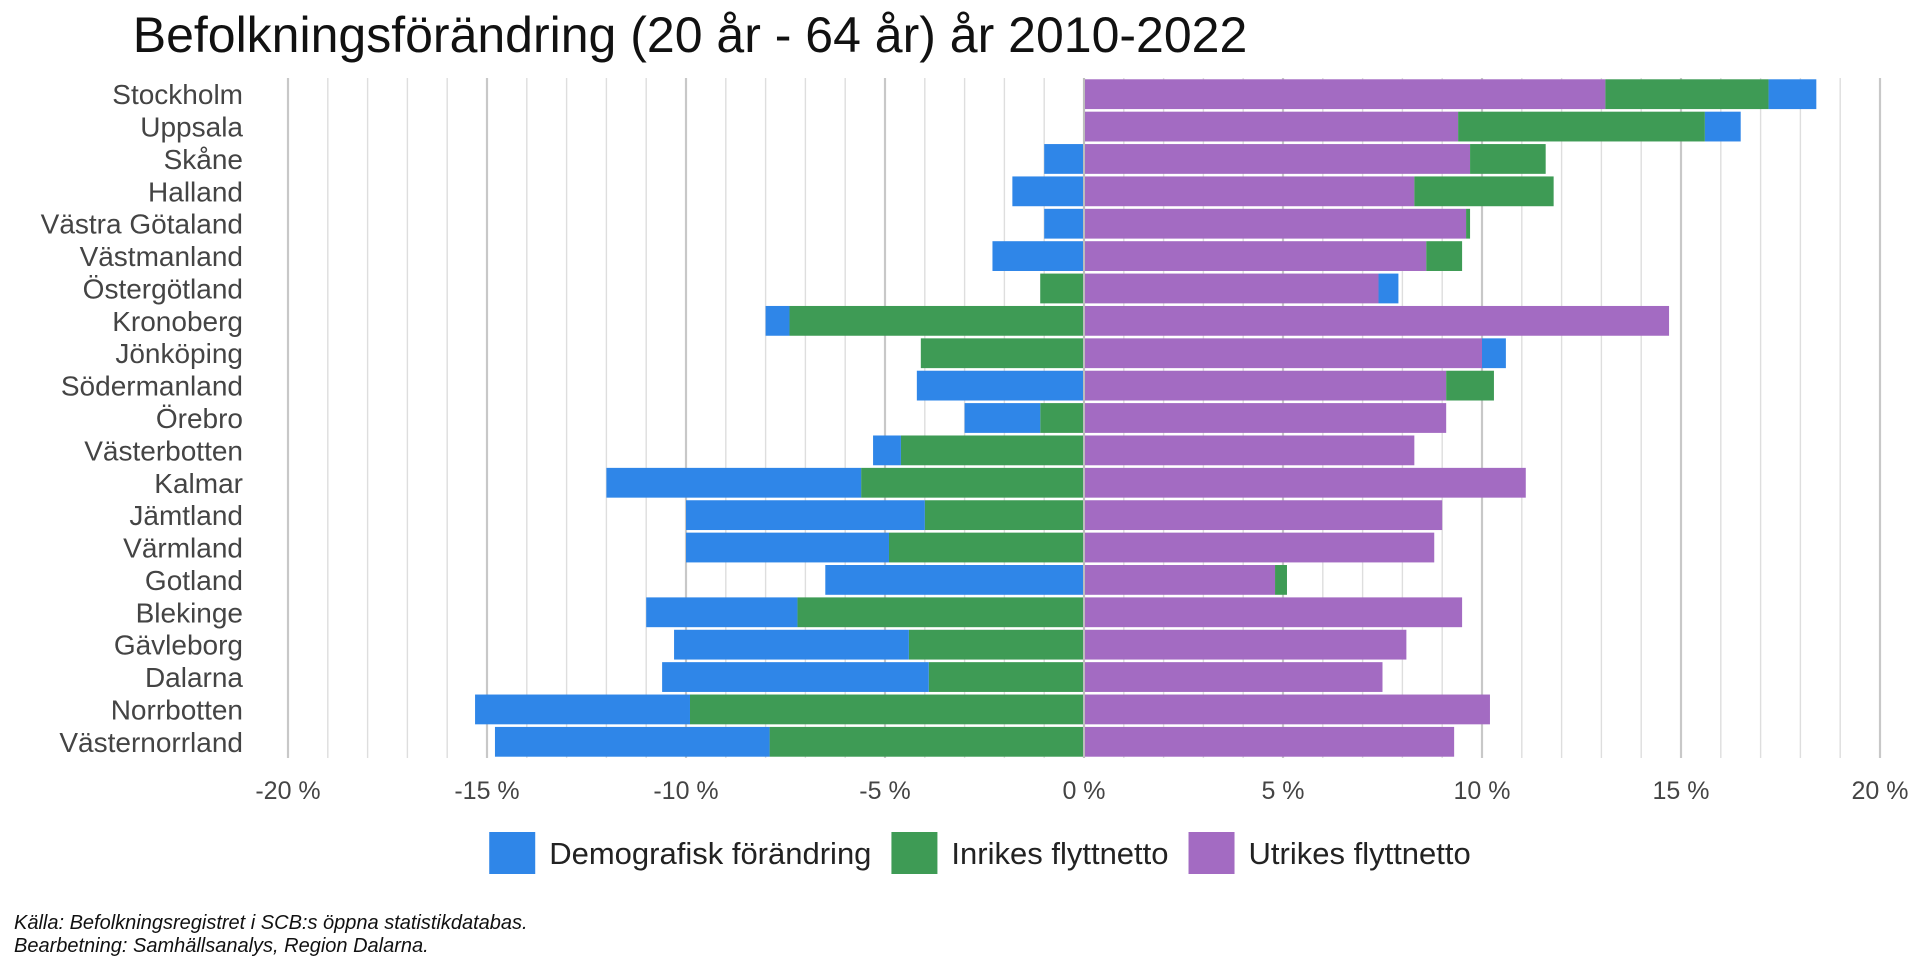  What do you see at coordinates (884, 791) in the screenshot?
I see `x-tick-label: -5 %` at bounding box center [884, 791].